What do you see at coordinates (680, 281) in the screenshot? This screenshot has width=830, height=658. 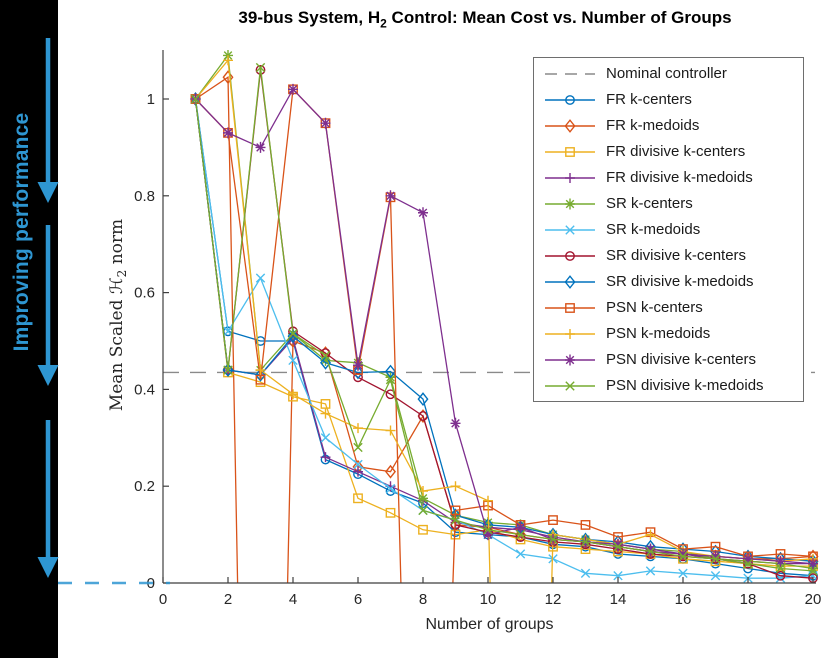 I see `legend-label: SR divisive k-medoids` at bounding box center [680, 281].